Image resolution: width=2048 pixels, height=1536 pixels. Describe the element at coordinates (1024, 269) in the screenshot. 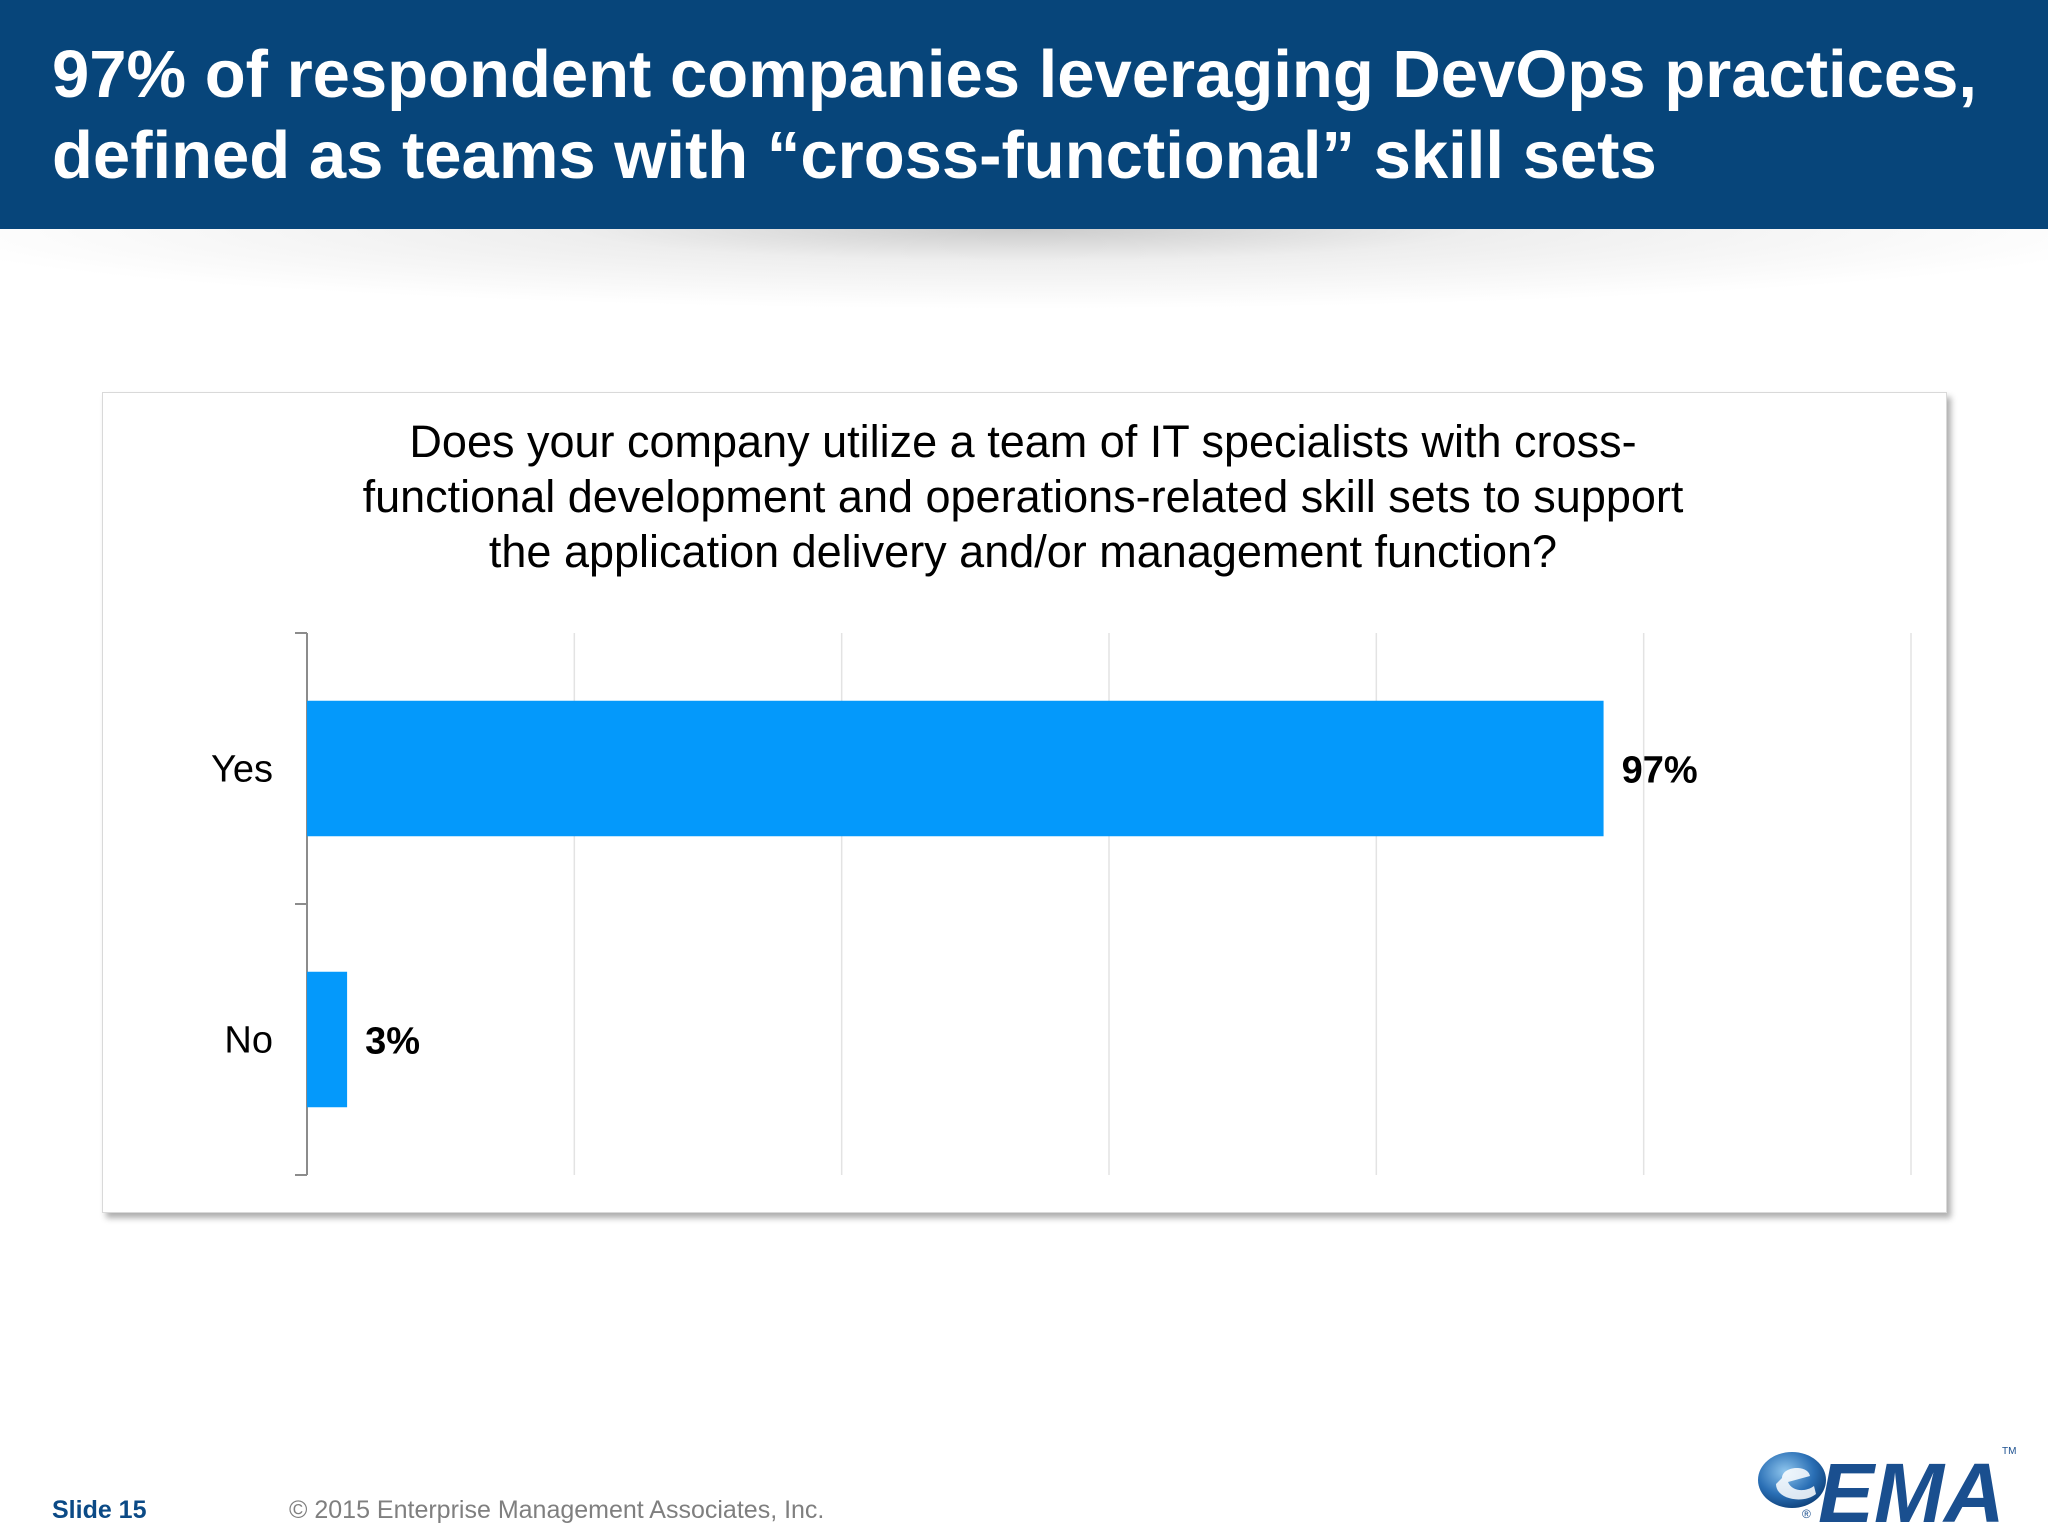

I see `banner-shadow` at that location.